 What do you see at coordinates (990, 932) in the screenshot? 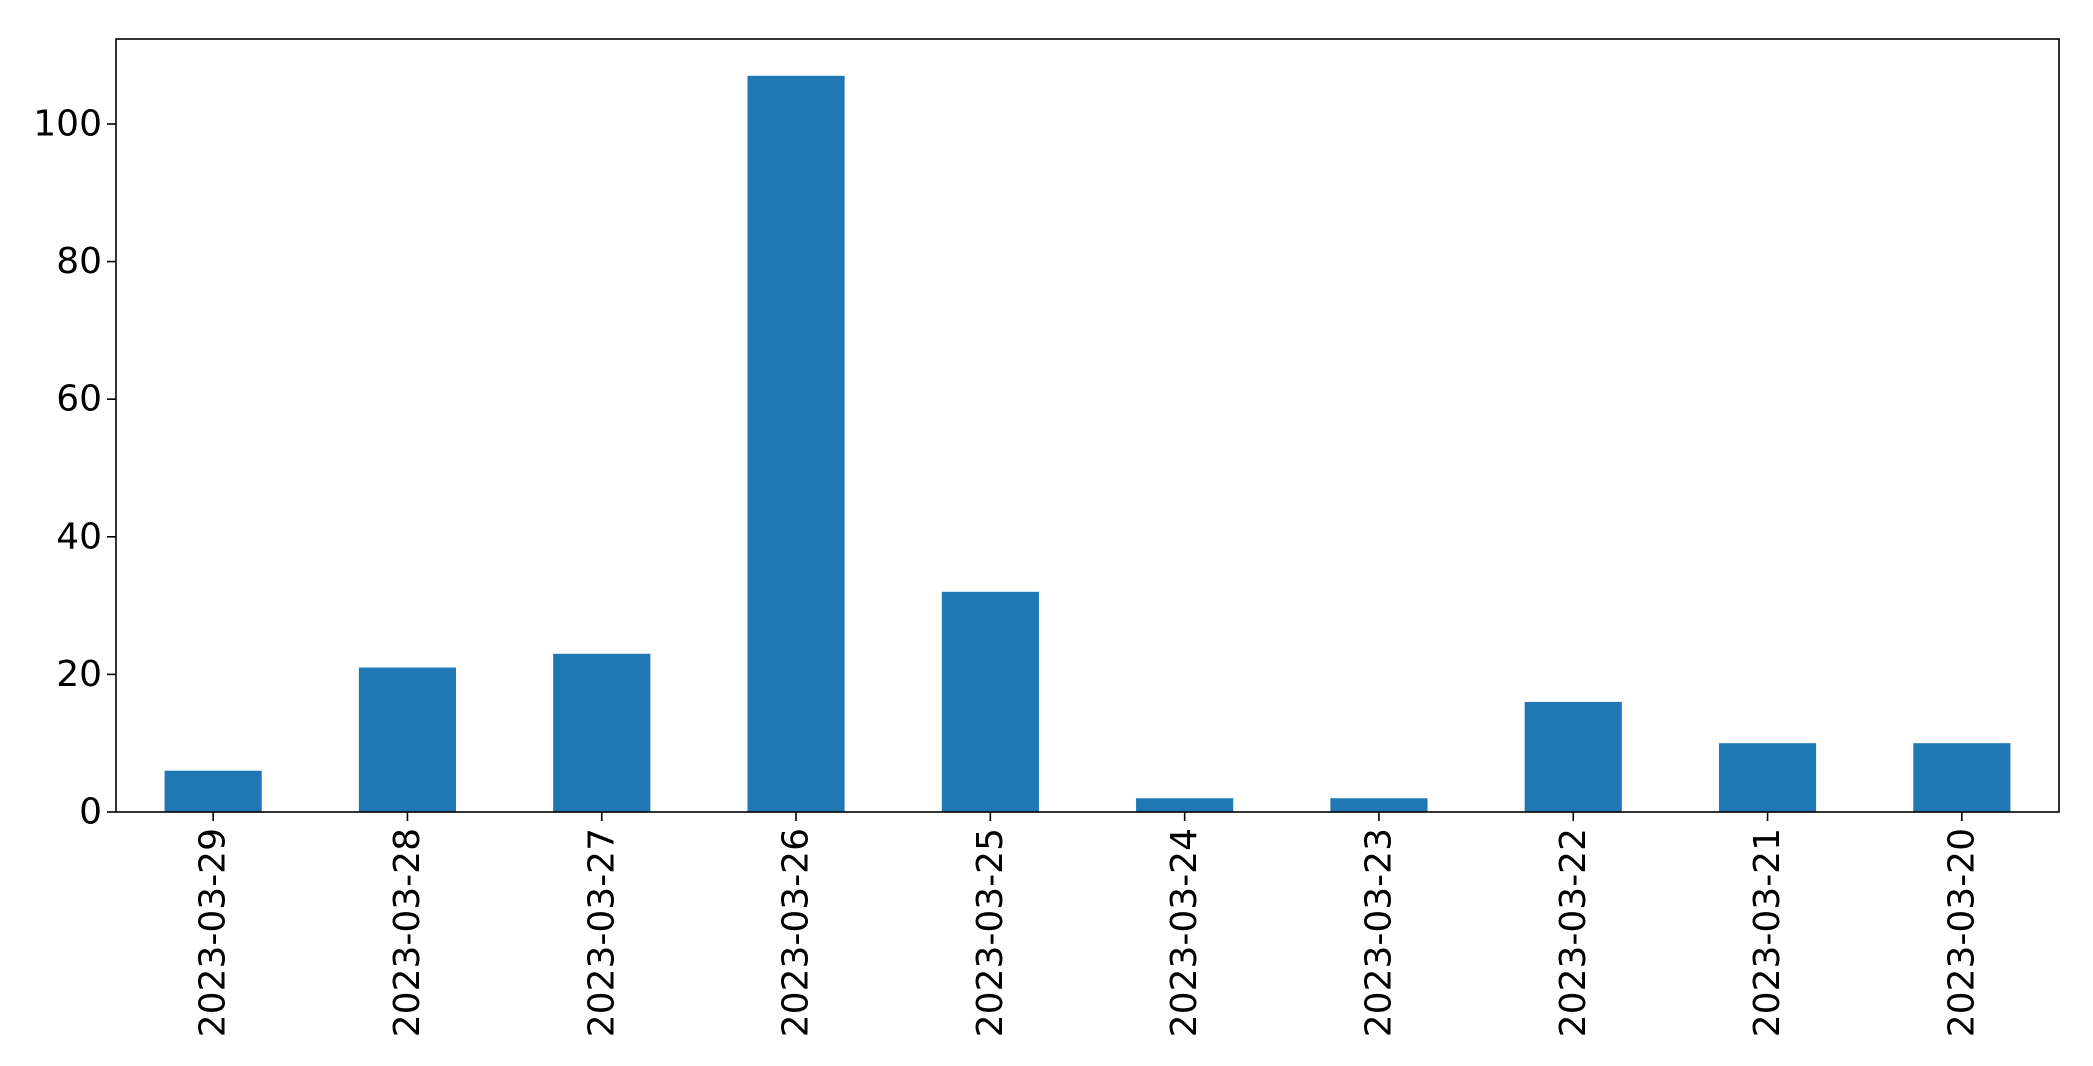
I see `x-tick-label: 2023-03-25` at bounding box center [990, 932].